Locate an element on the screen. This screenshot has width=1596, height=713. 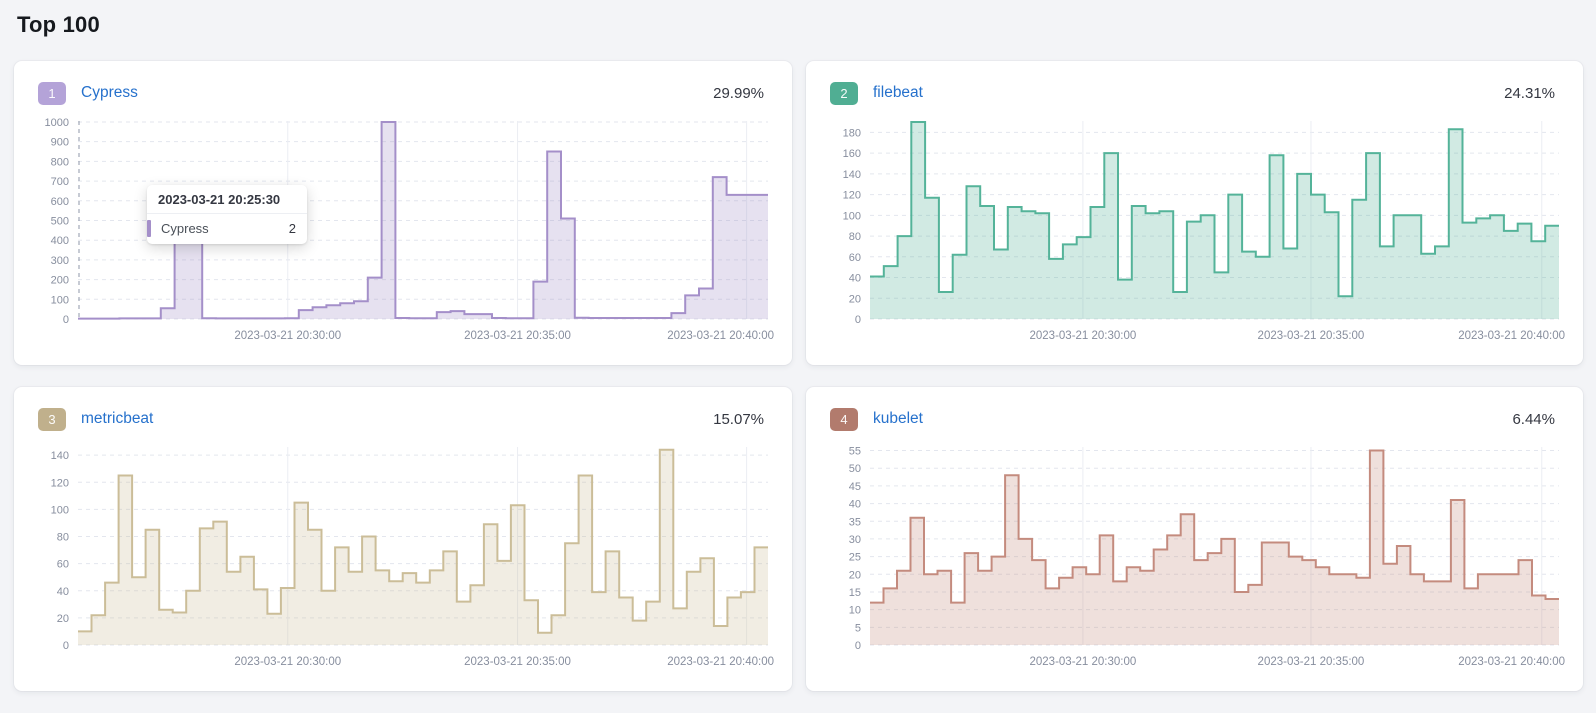
y-axis-tick-label: 180 is located at coordinates (852, 133).